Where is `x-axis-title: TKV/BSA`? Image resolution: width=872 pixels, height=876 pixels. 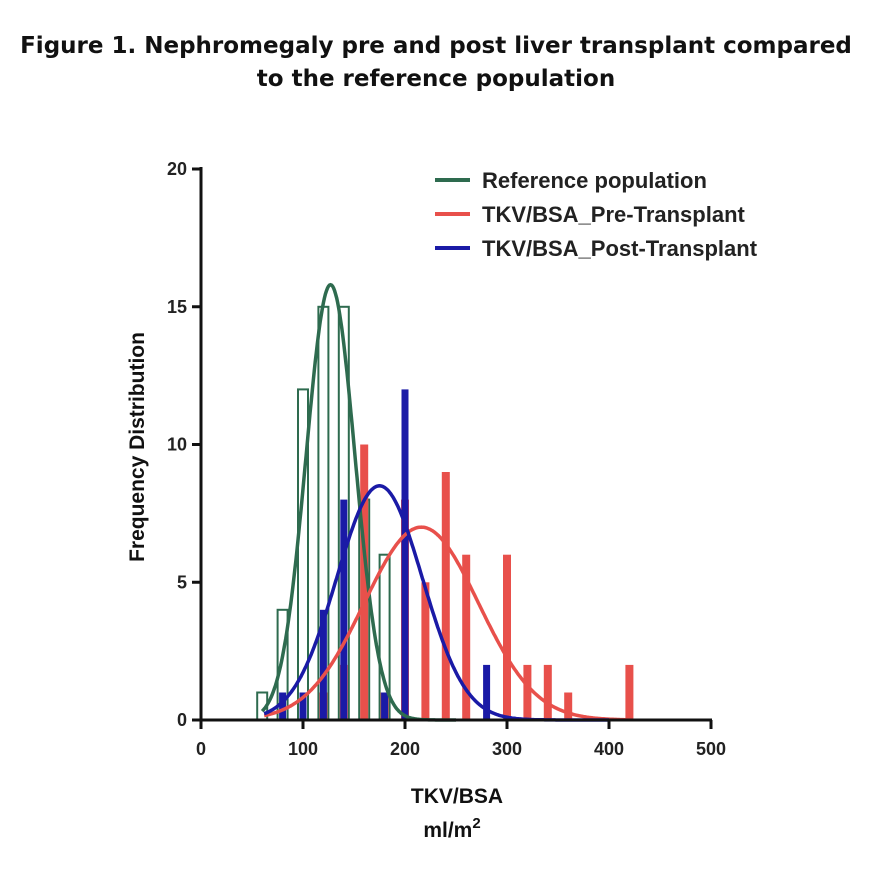 x-axis-title: TKV/BSA is located at coordinates (457, 796).